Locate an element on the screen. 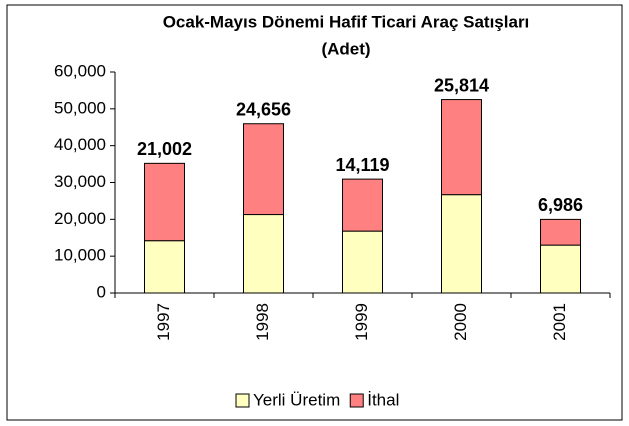  x-tick-label: 1998 is located at coordinates (262, 322).